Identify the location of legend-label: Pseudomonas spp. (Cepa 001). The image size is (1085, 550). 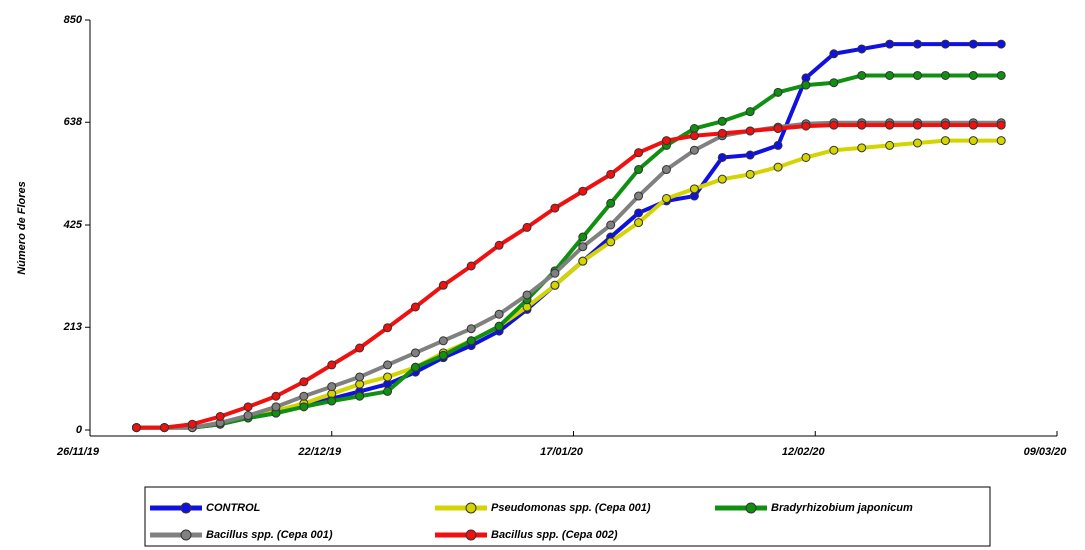
(571, 508).